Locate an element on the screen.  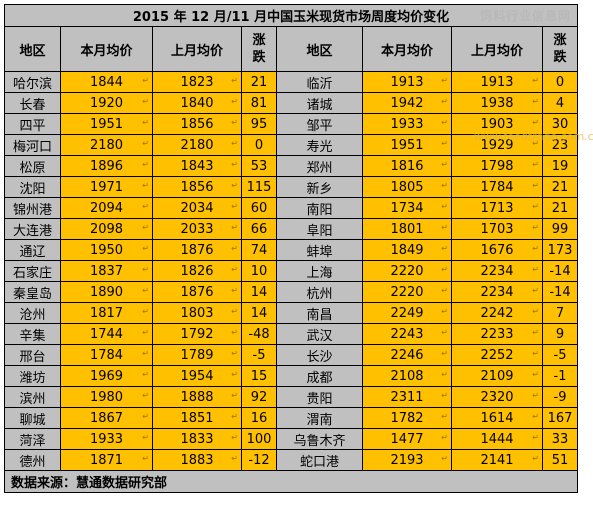
change-cell-left-value: 92 is located at coordinates (259, 397).